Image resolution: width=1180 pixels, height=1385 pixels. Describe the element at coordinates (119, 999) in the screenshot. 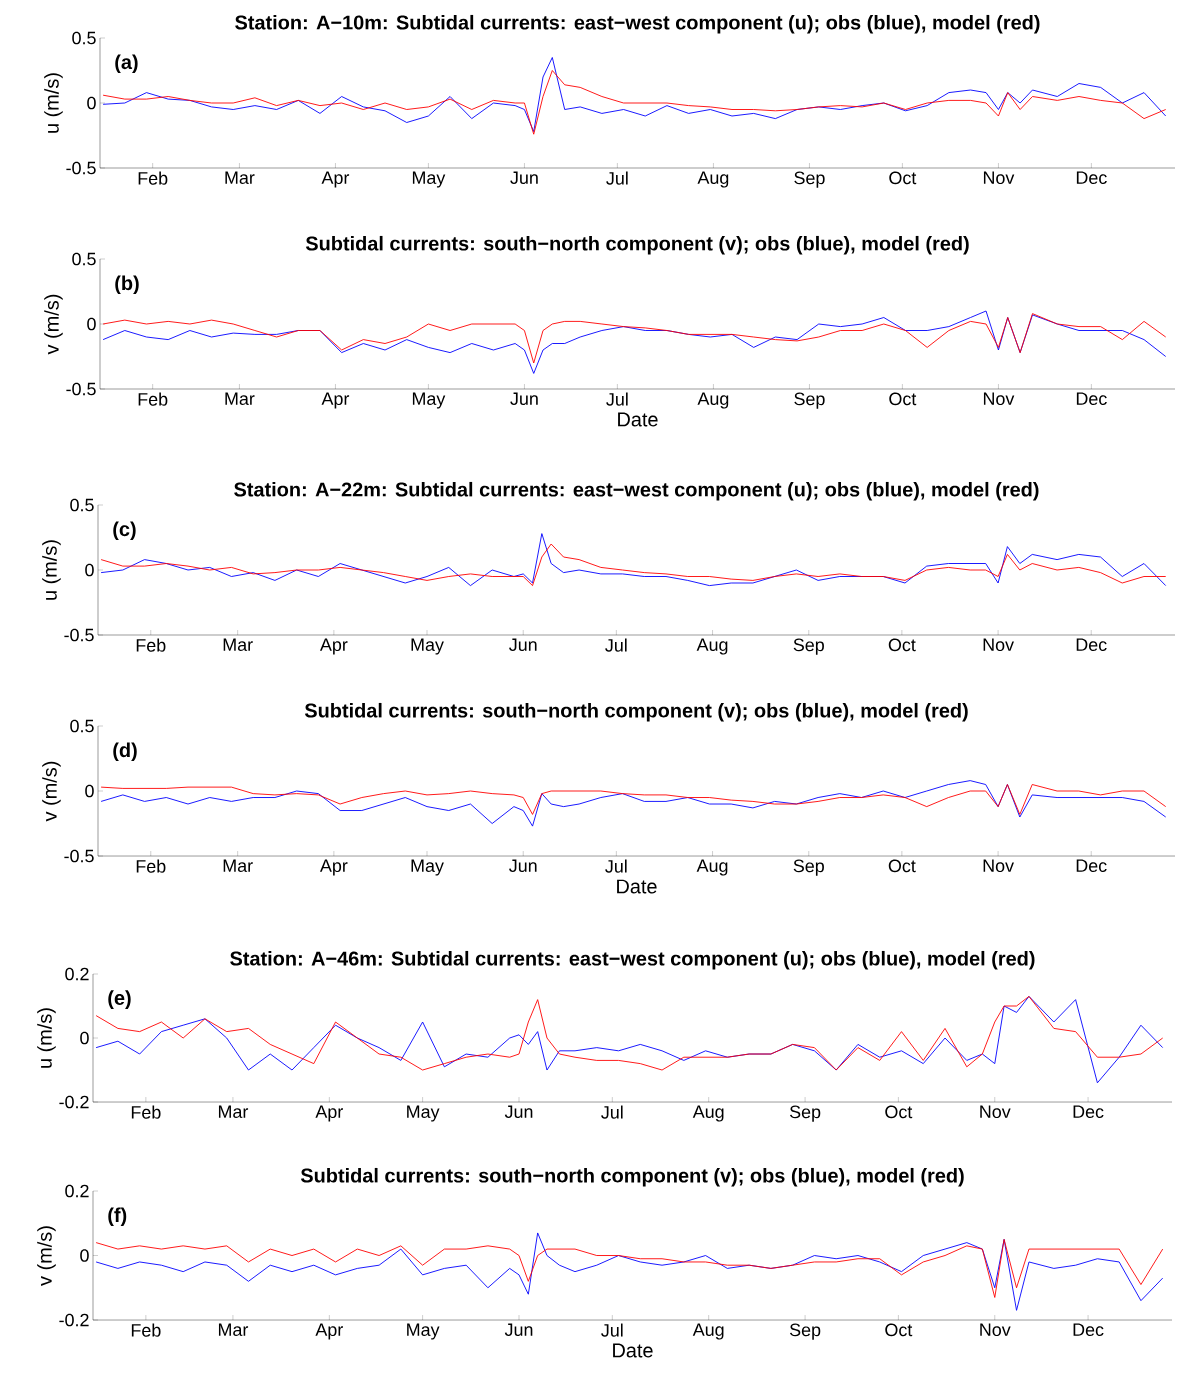

I see `annotation: (e)` at that location.